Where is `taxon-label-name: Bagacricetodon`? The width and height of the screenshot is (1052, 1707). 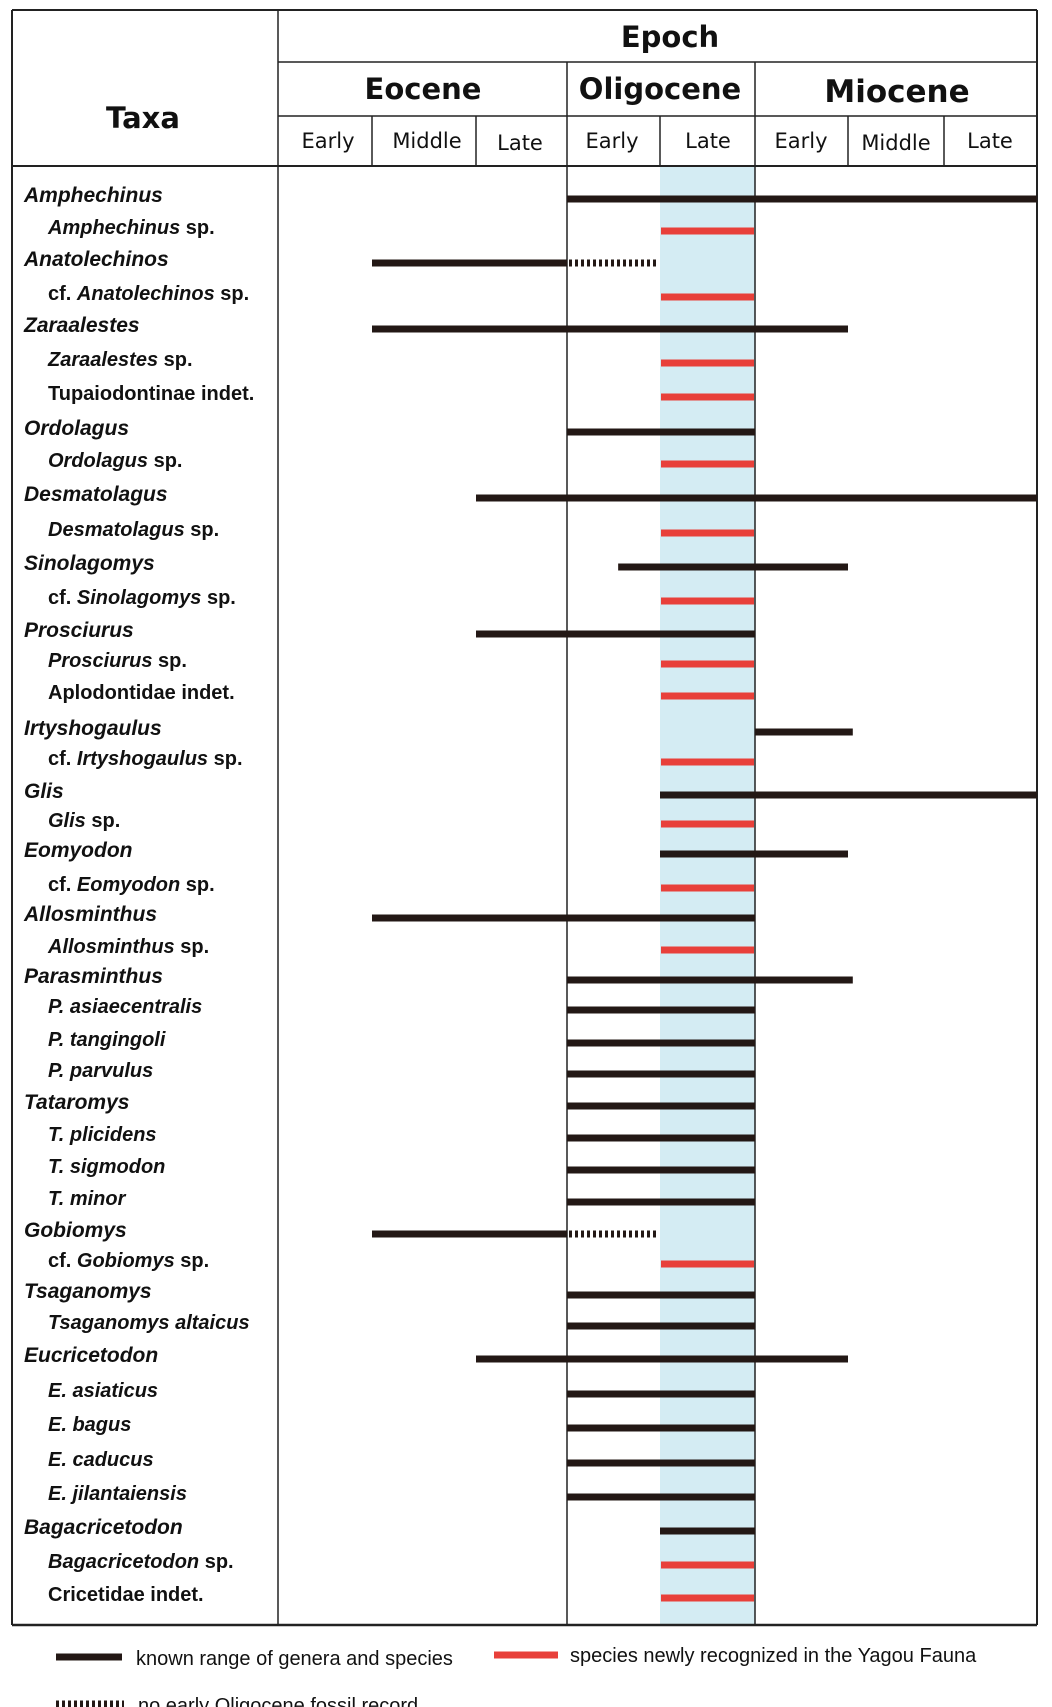 taxon-label-name: Bagacricetodon is located at coordinates (123, 1562).